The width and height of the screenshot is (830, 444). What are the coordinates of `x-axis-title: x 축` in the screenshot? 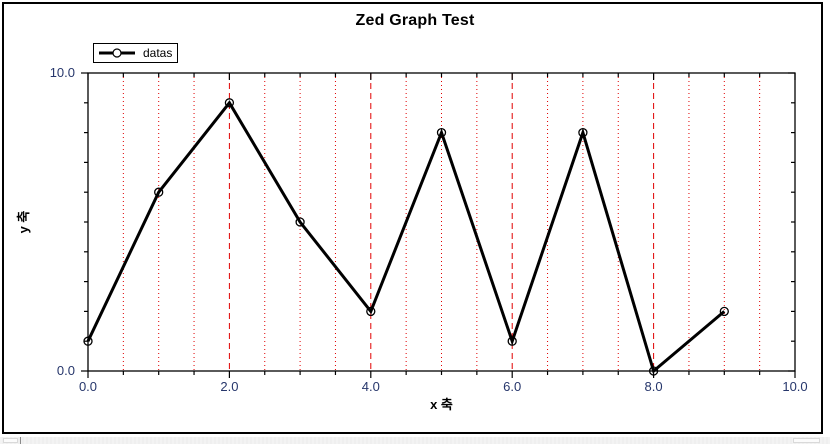 It's located at (441, 404).